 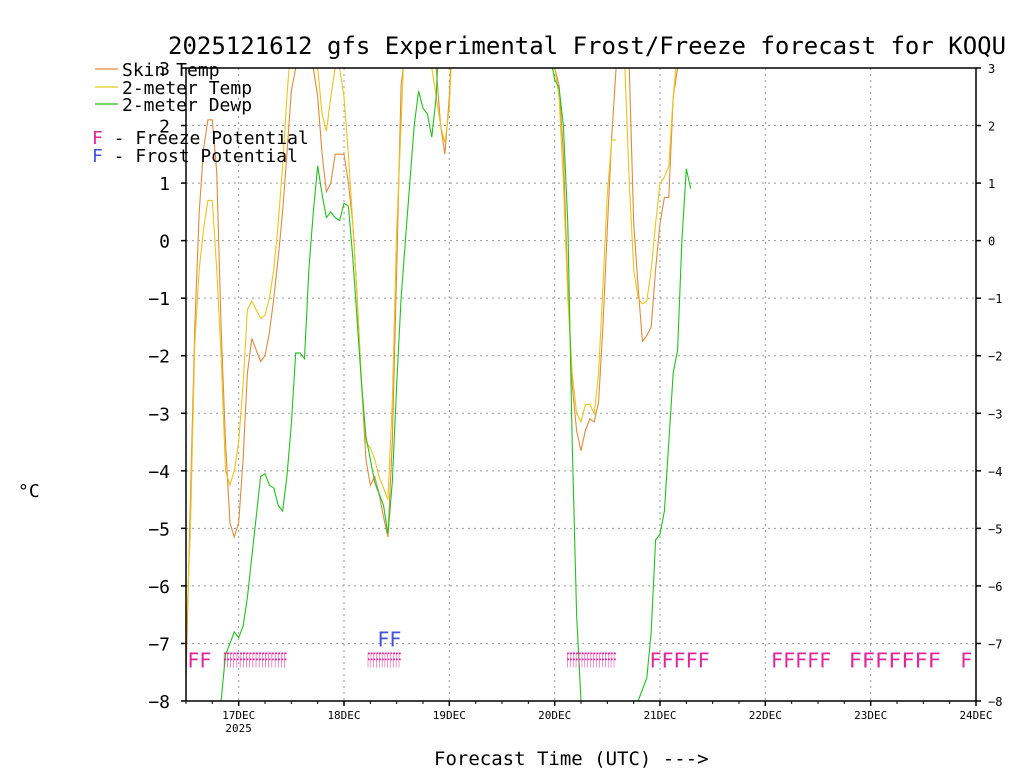 What do you see at coordinates (966, 661) in the screenshot?
I see `freeze-flag-run: F` at bounding box center [966, 661].